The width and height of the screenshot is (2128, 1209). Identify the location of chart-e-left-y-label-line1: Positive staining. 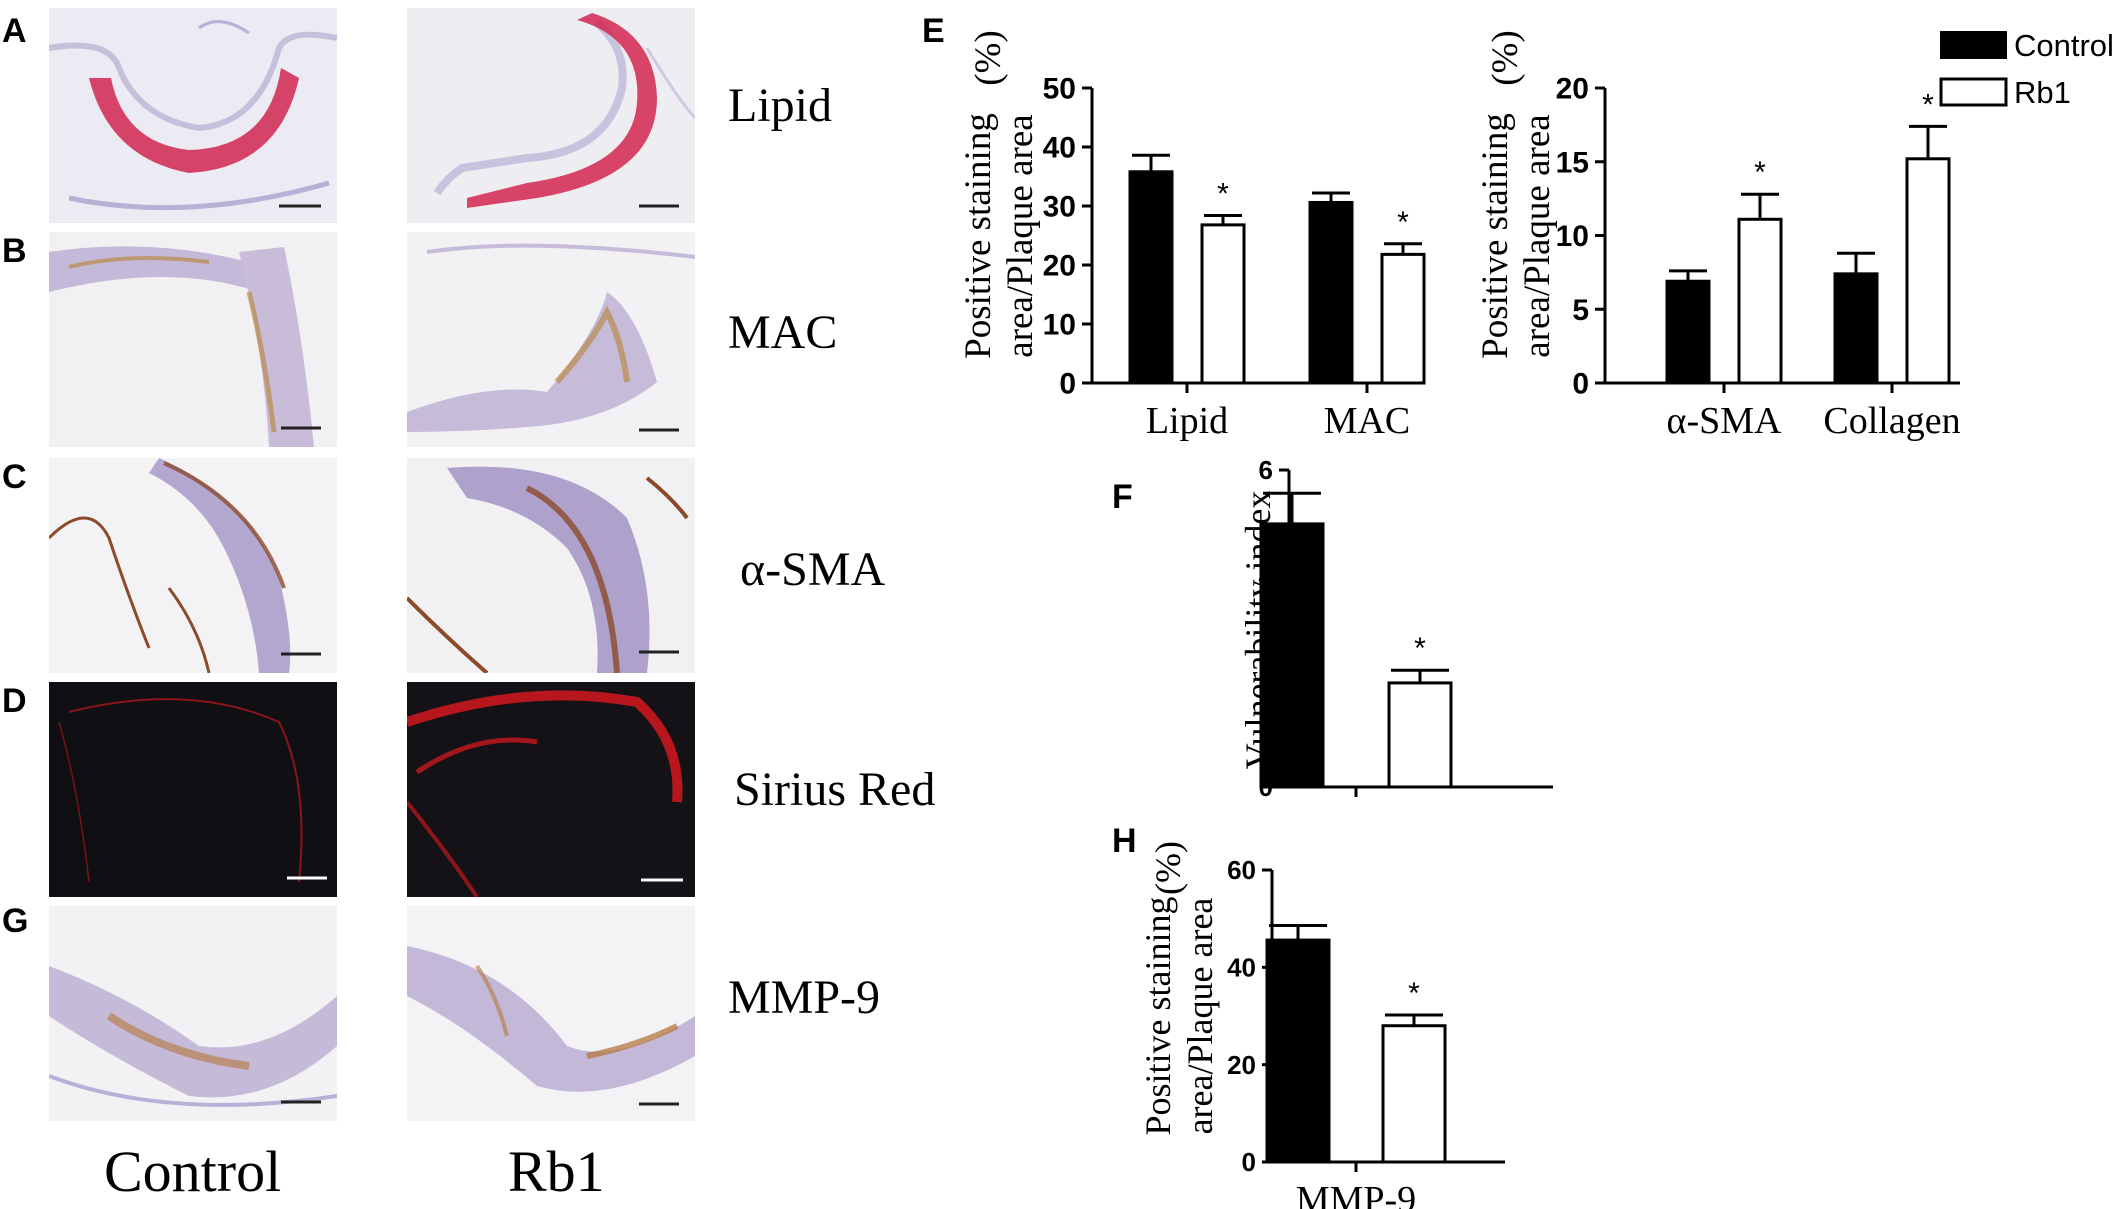
(978, 236).